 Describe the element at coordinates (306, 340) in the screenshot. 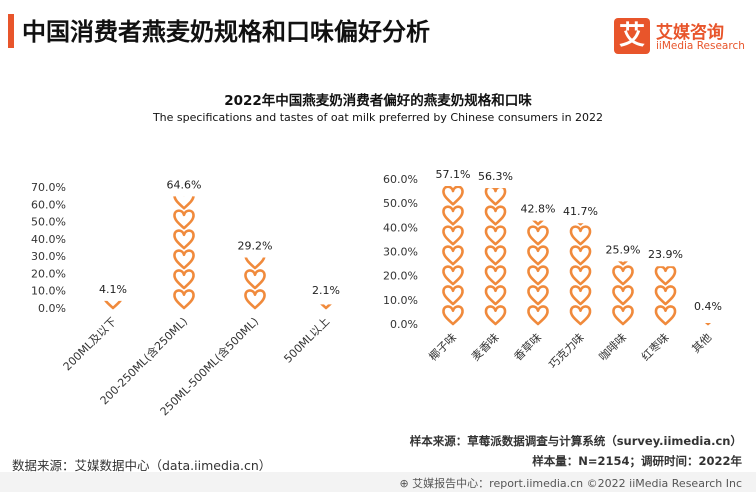

I see `x-tick-label: 500ML以上` at that location.